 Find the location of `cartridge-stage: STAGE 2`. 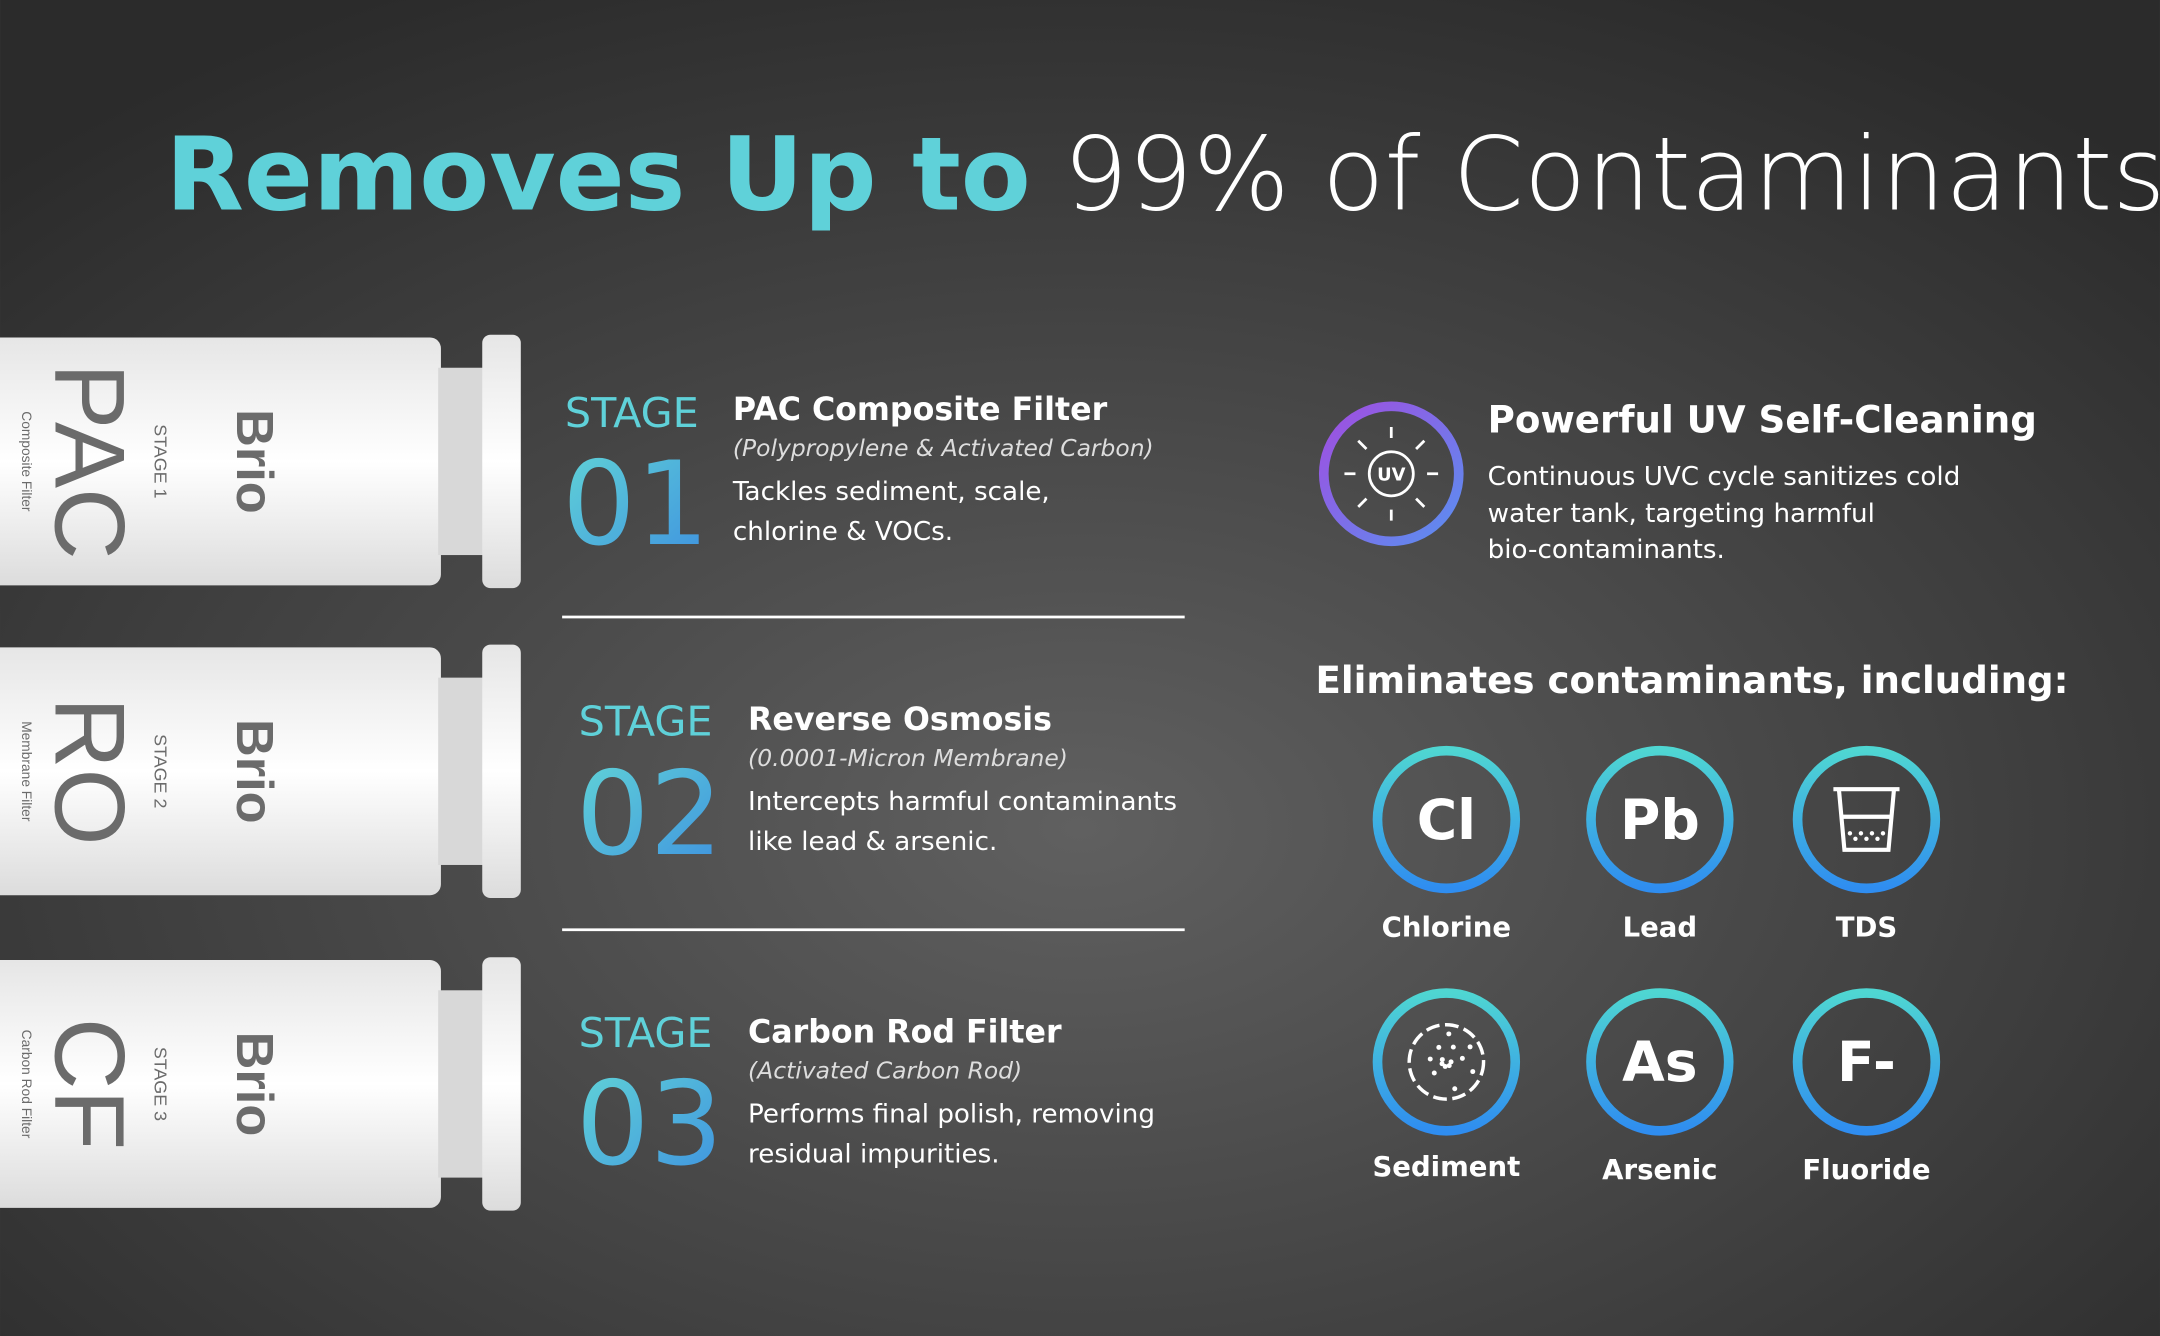

cartridge-stage: STAGE 2 is located at coordinates (160, 771).